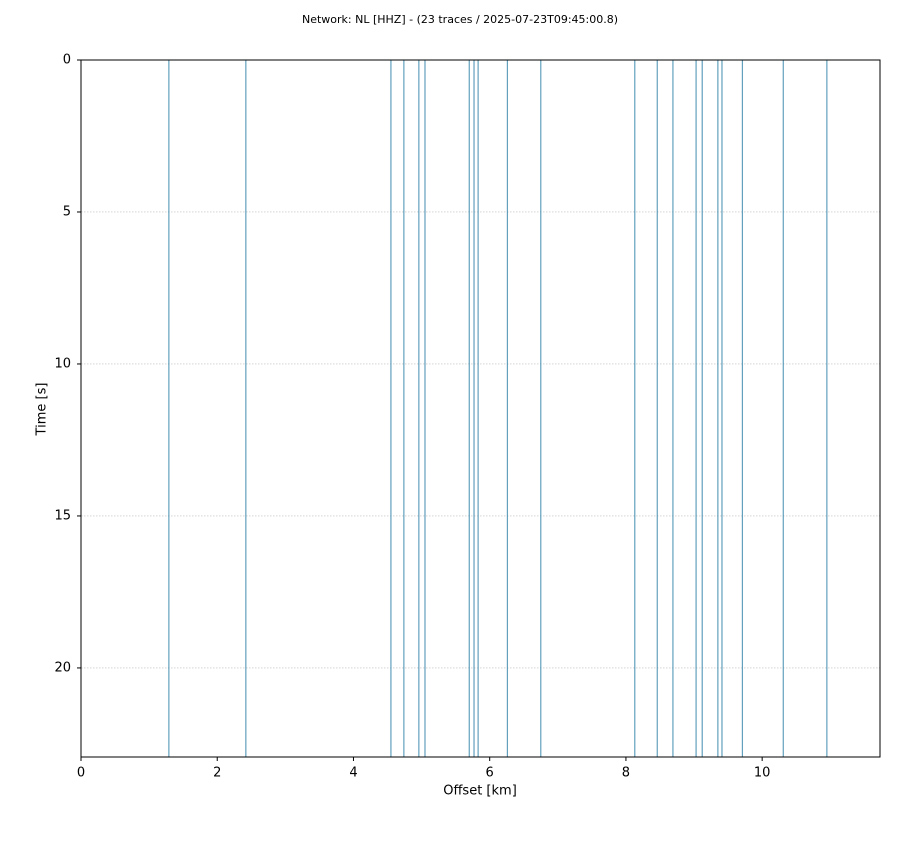 This screenshot has height=860, width=920. Describe the element at coordinates (480, 791) in the screenshot. I see `x-axis-label: Offset [km]` at that location.